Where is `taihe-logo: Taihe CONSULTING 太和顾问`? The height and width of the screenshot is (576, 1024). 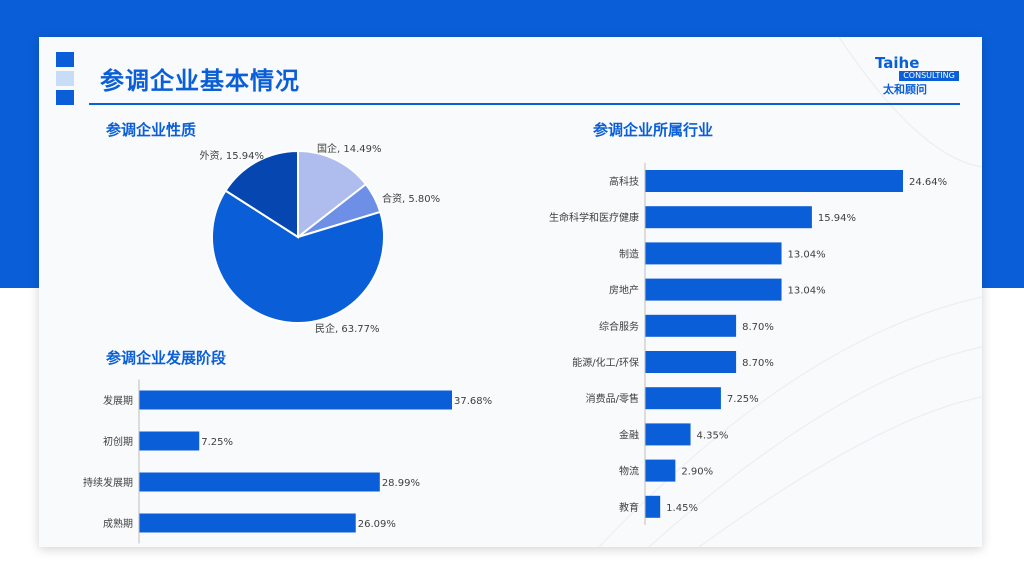
taihe-logo: Taihe CONSULTING 太和顾问 is located at coordinates (920, 75).